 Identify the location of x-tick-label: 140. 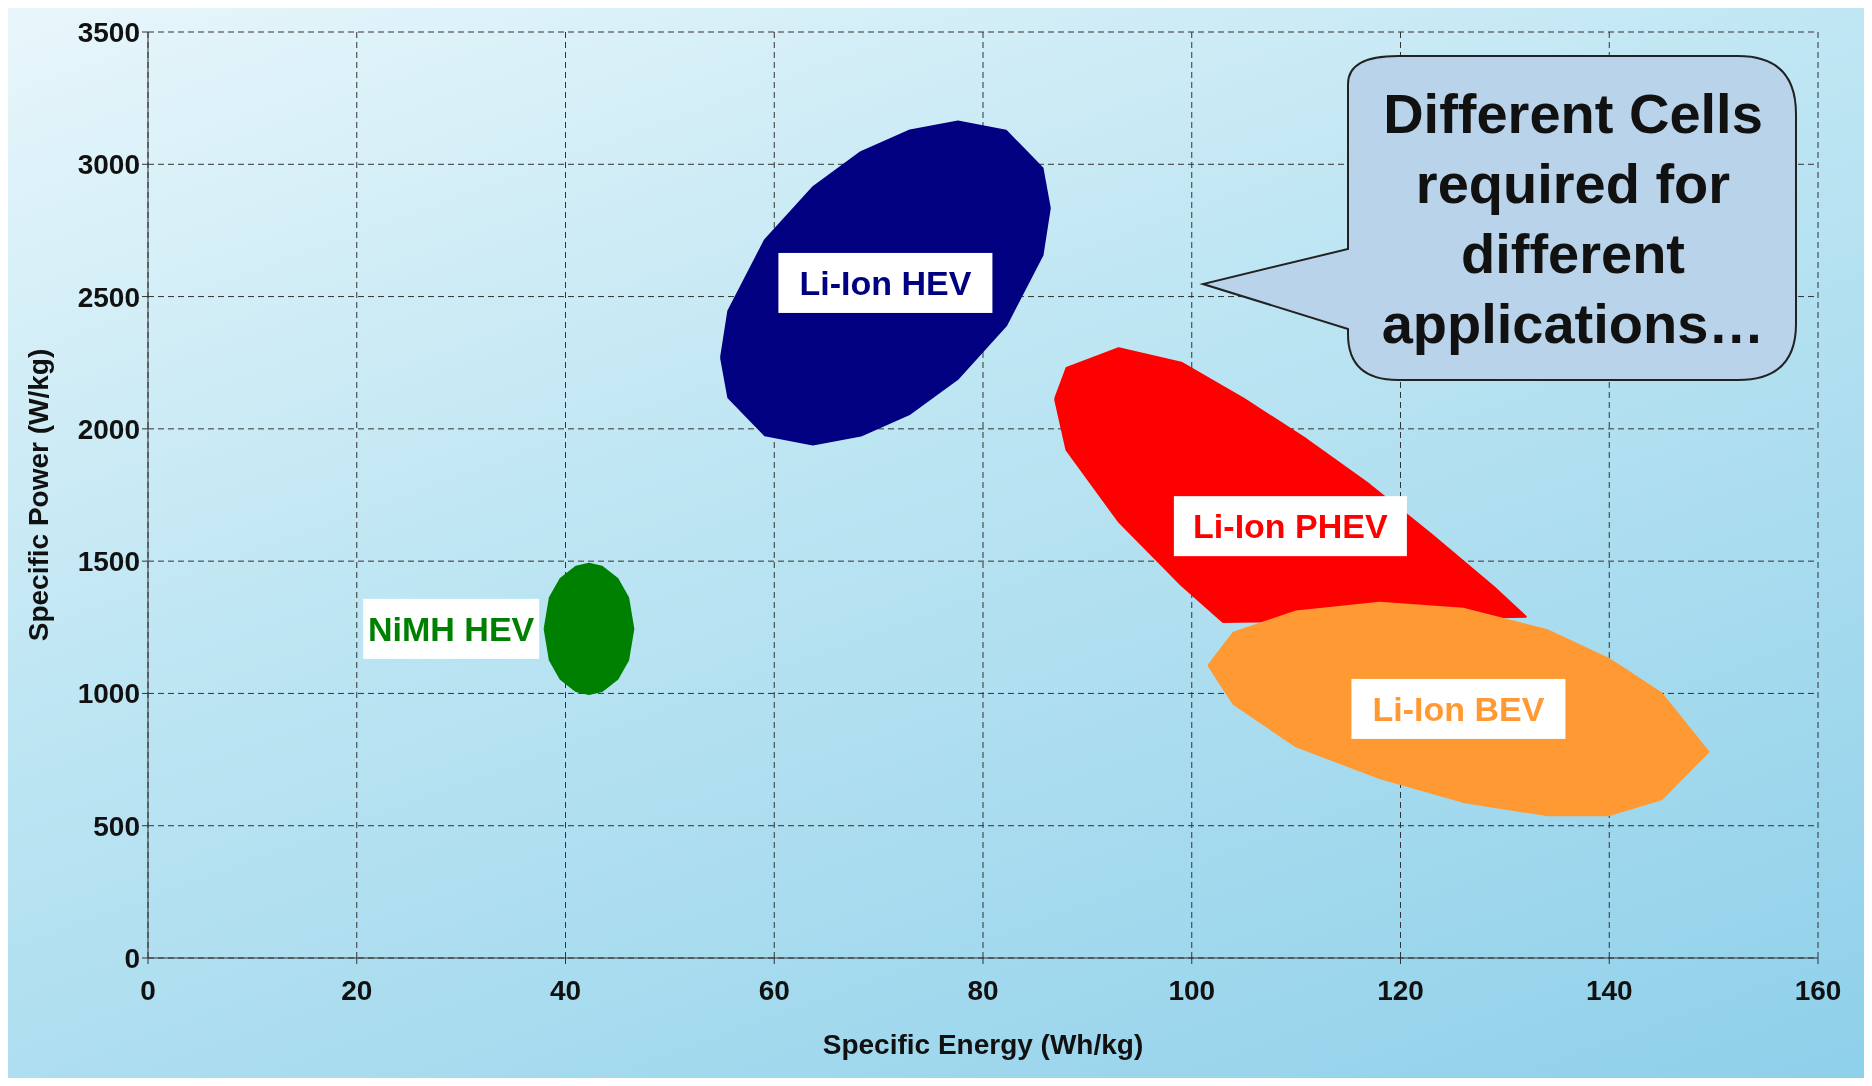
(1609, 990).